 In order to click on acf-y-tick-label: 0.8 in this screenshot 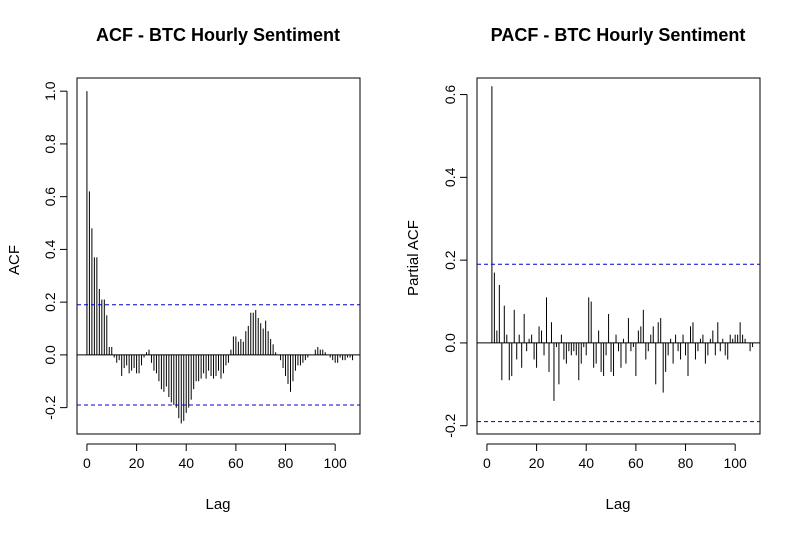, I will do `click(50, 144)`.